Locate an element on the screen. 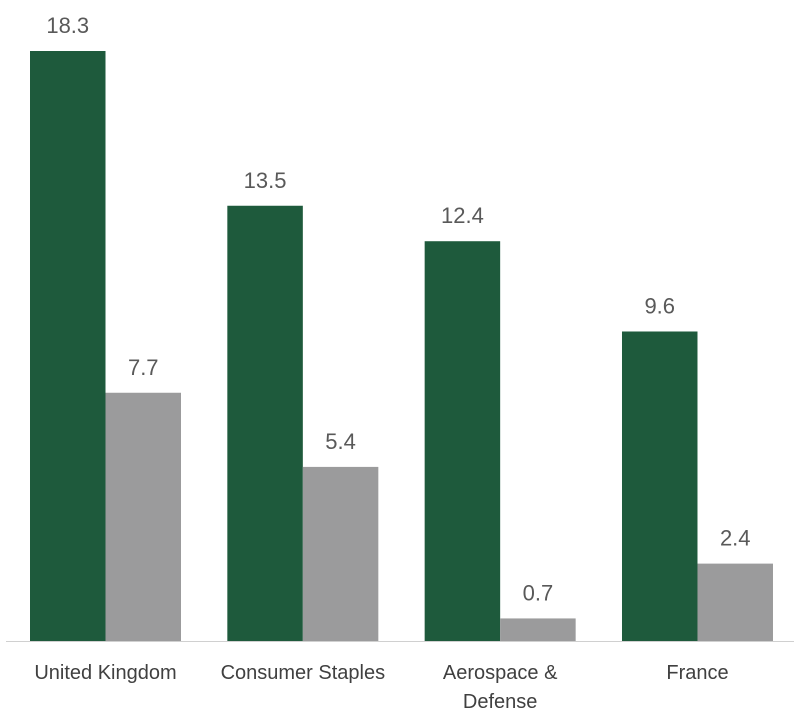 The width and height of the screenshot is (794, 711). value-label-series-2-cat-1: 7.7 is located at coordinates (143, 367).